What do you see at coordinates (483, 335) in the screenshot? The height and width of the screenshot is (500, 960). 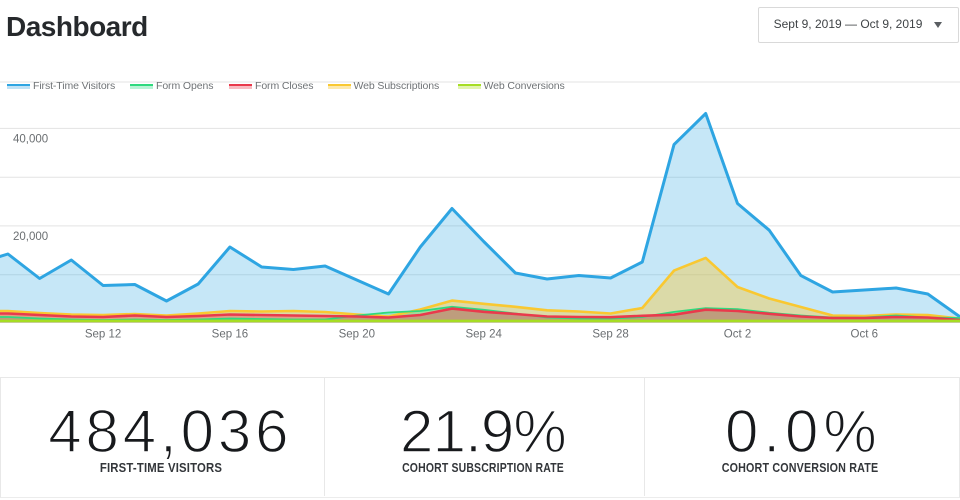 I see `svg-text: Sep 24` at bounding box center [483, 335].